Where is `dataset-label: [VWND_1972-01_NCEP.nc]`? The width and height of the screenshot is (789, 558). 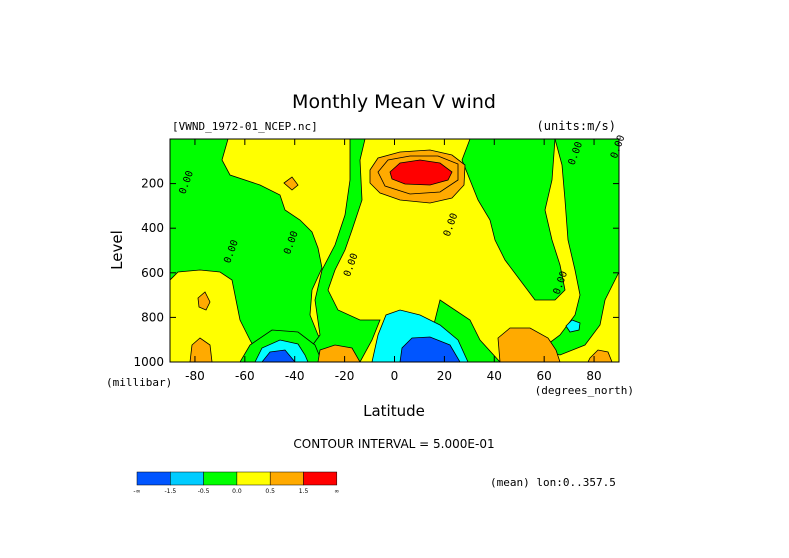 dataset-label: [VWND_1972-01_NCEP.nc] is located at coordinates (245, 126).